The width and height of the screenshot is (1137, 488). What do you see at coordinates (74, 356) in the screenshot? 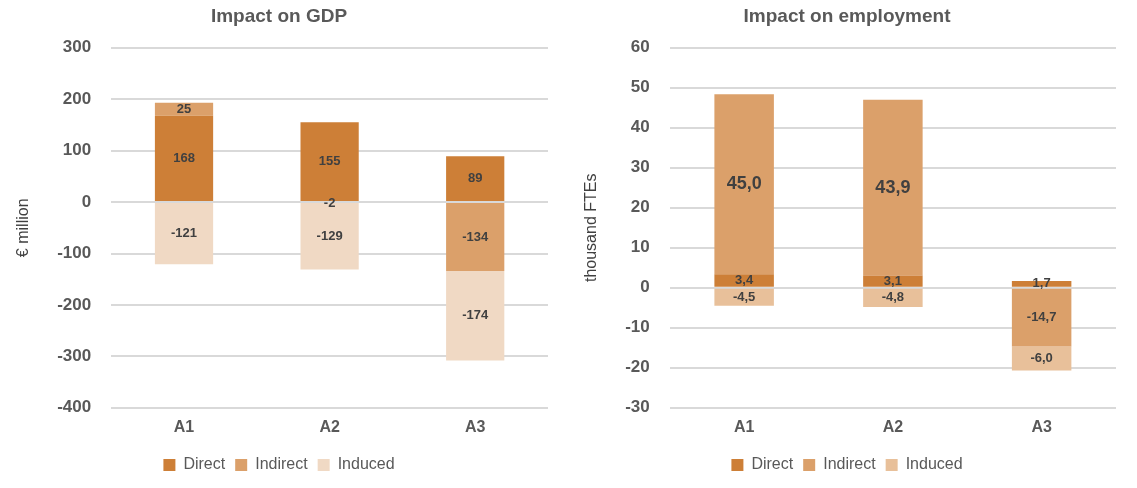
I see `y-tick-label: -300` at bounding box center [74, 356].